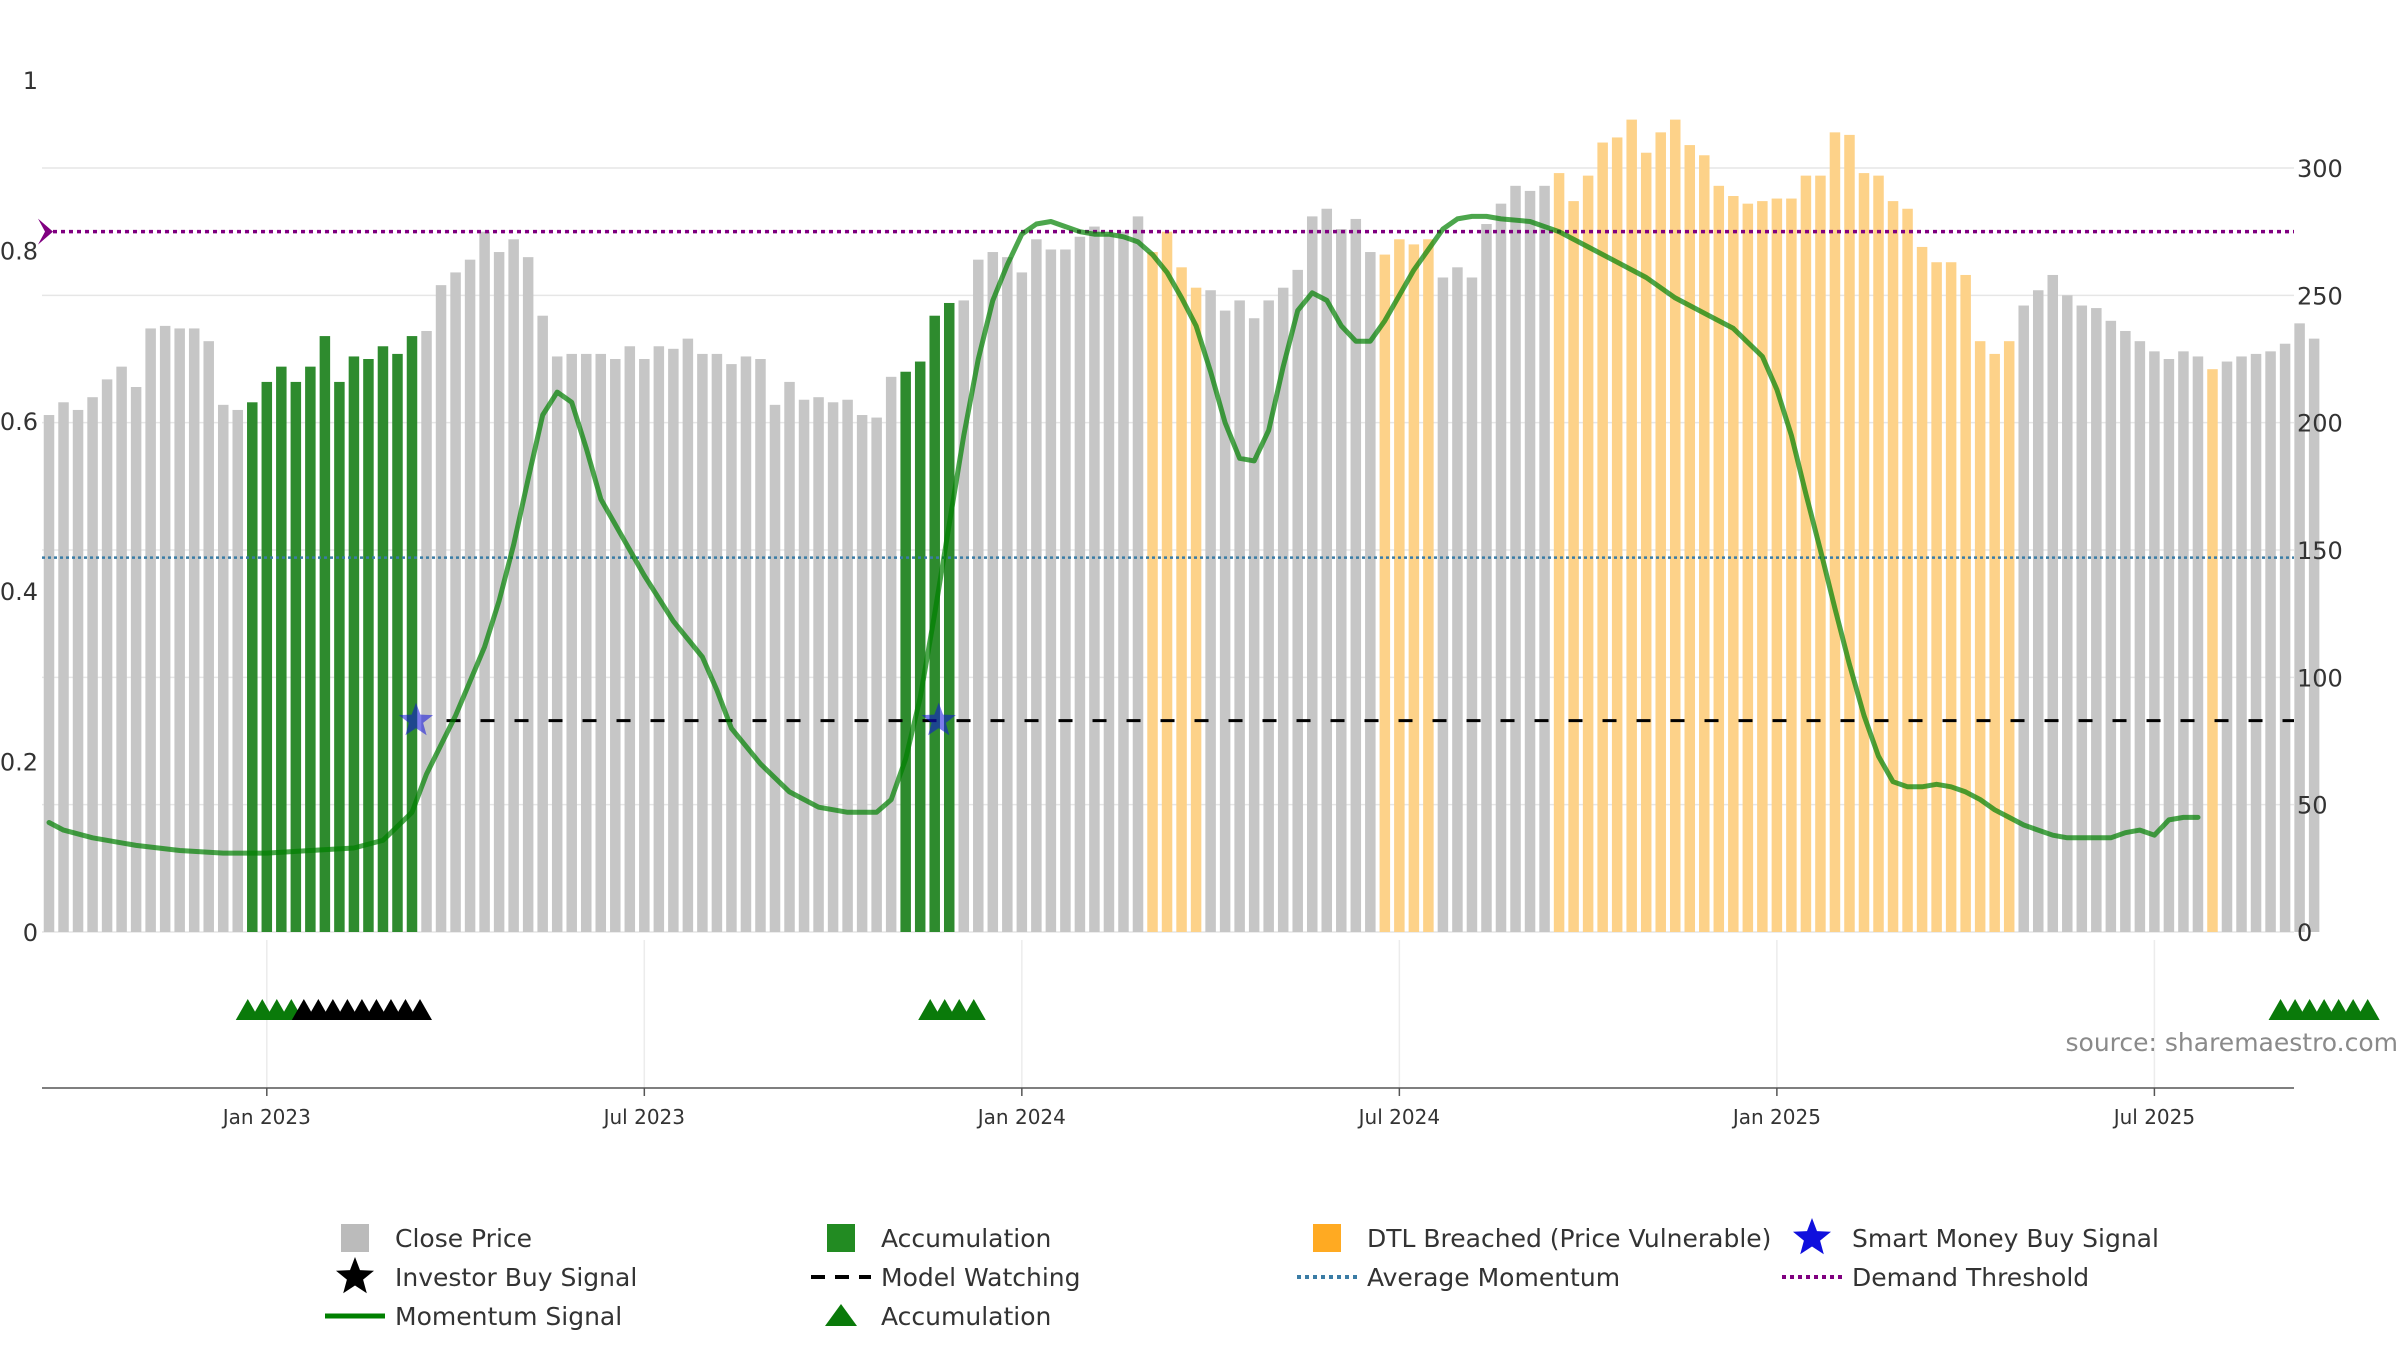  I want to click on right-axis-tick-label: 50, so click(2312, 806).